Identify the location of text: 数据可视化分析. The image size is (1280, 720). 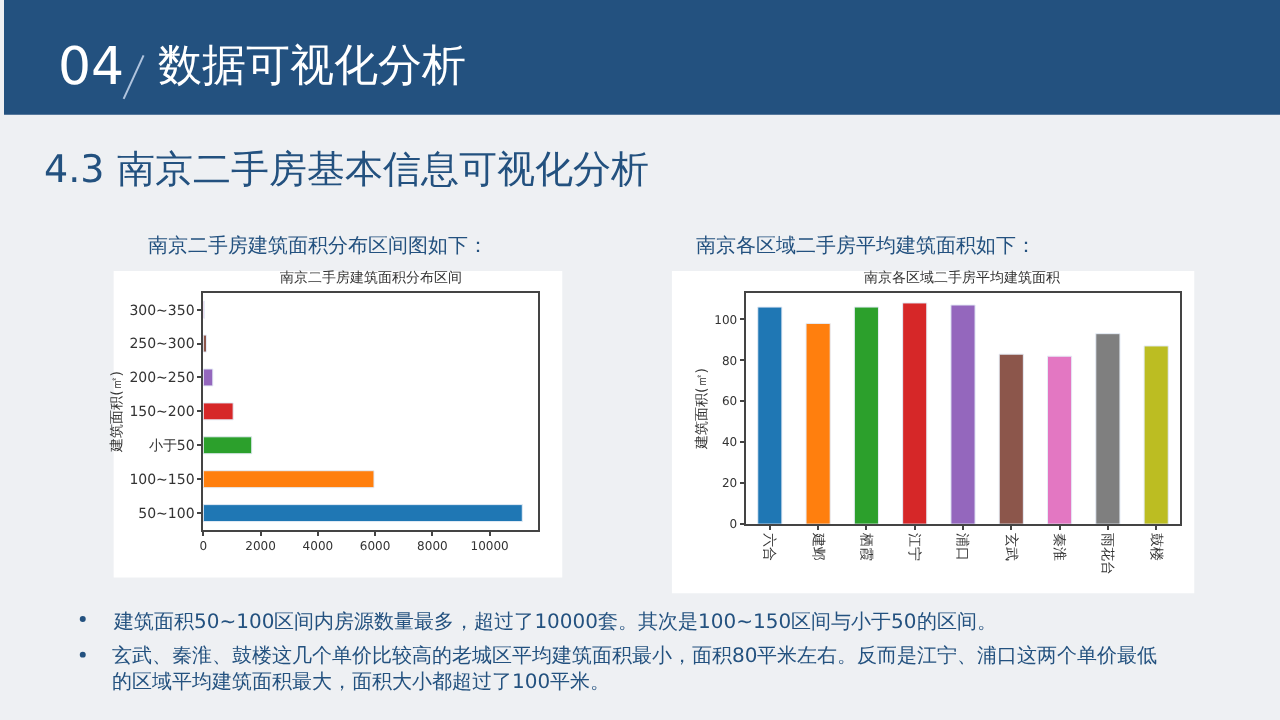
(312, 67).